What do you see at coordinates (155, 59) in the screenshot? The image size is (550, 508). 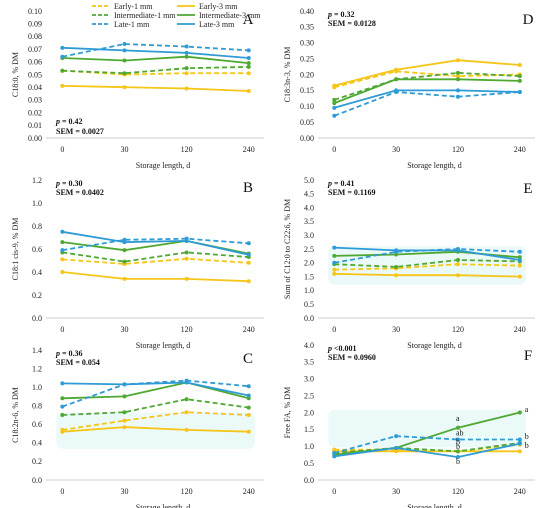 I see `series-line-intermediate-3-mm` at bounding box center [155, 59].